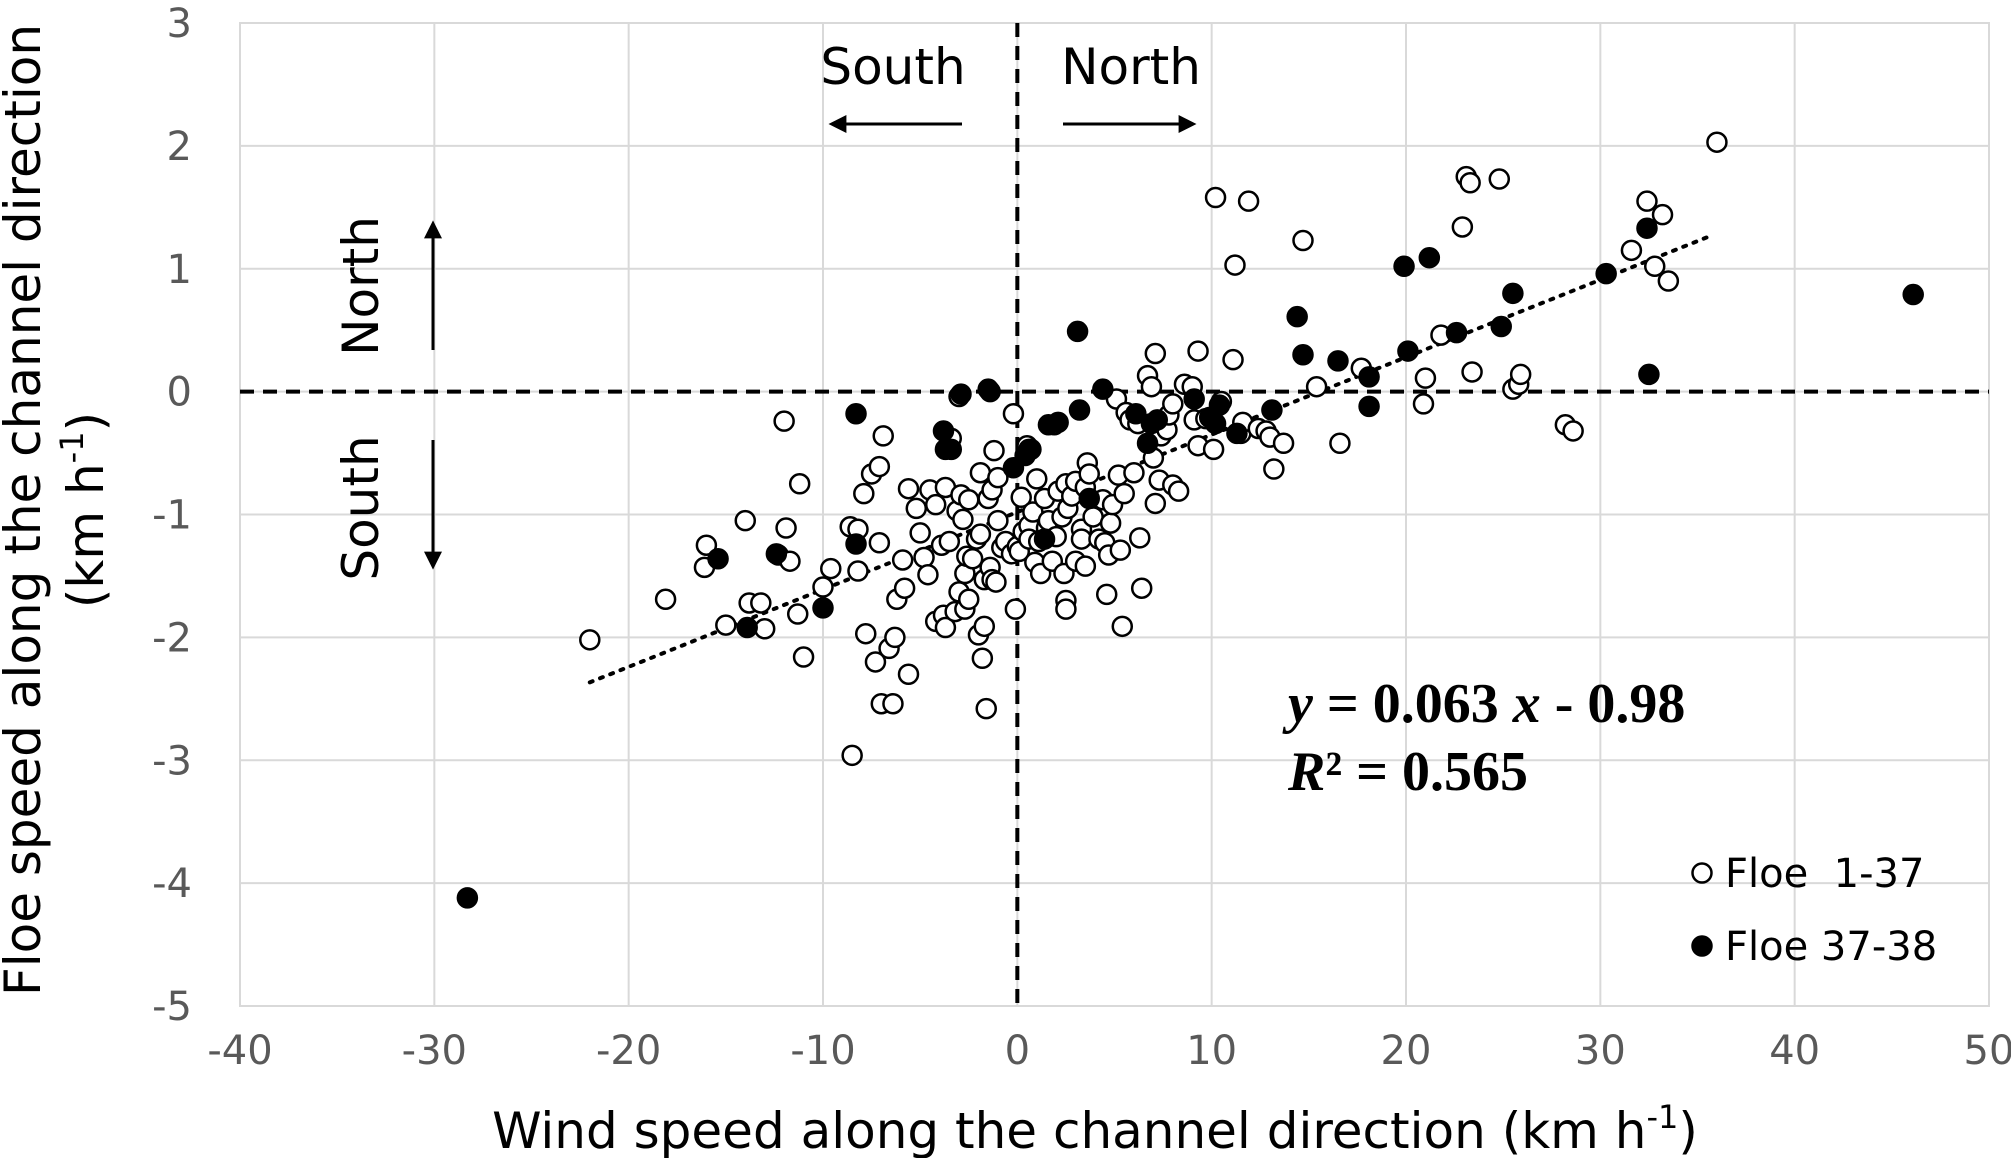 This screenshot has height=1158, width=2011. I want to click on y-axis-title-line1: Floe speed along the channel direction, so click(26, 510).